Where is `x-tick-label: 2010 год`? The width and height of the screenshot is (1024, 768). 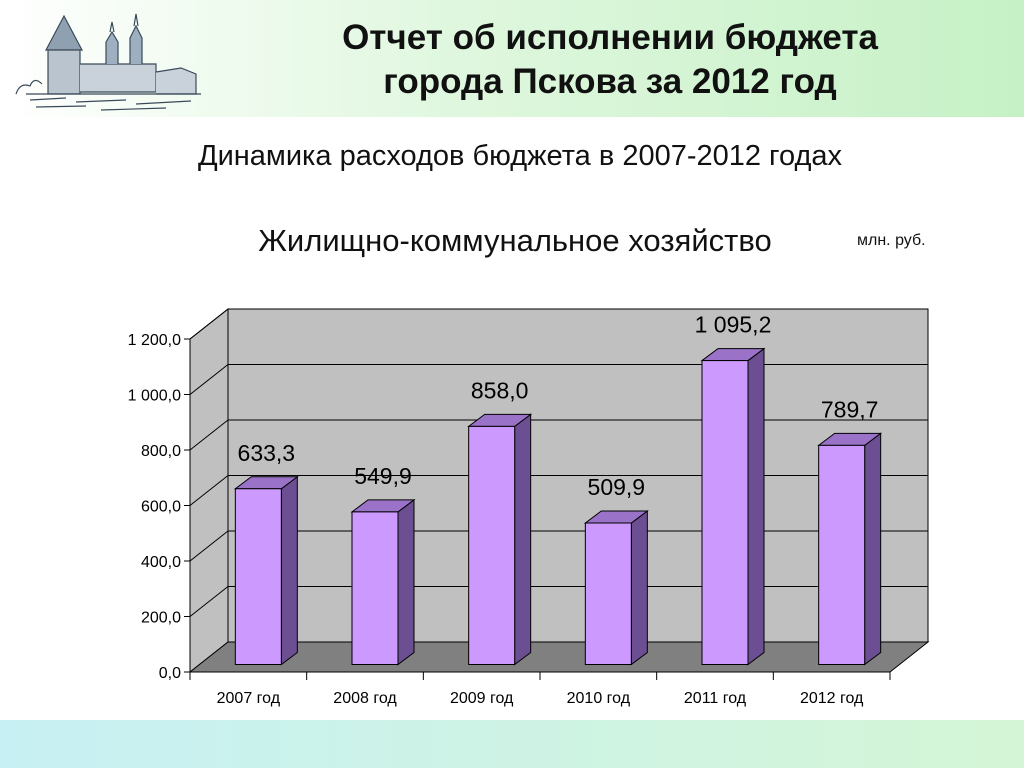 x-tick-label: 2010 год is located at coordinates (599, 698).